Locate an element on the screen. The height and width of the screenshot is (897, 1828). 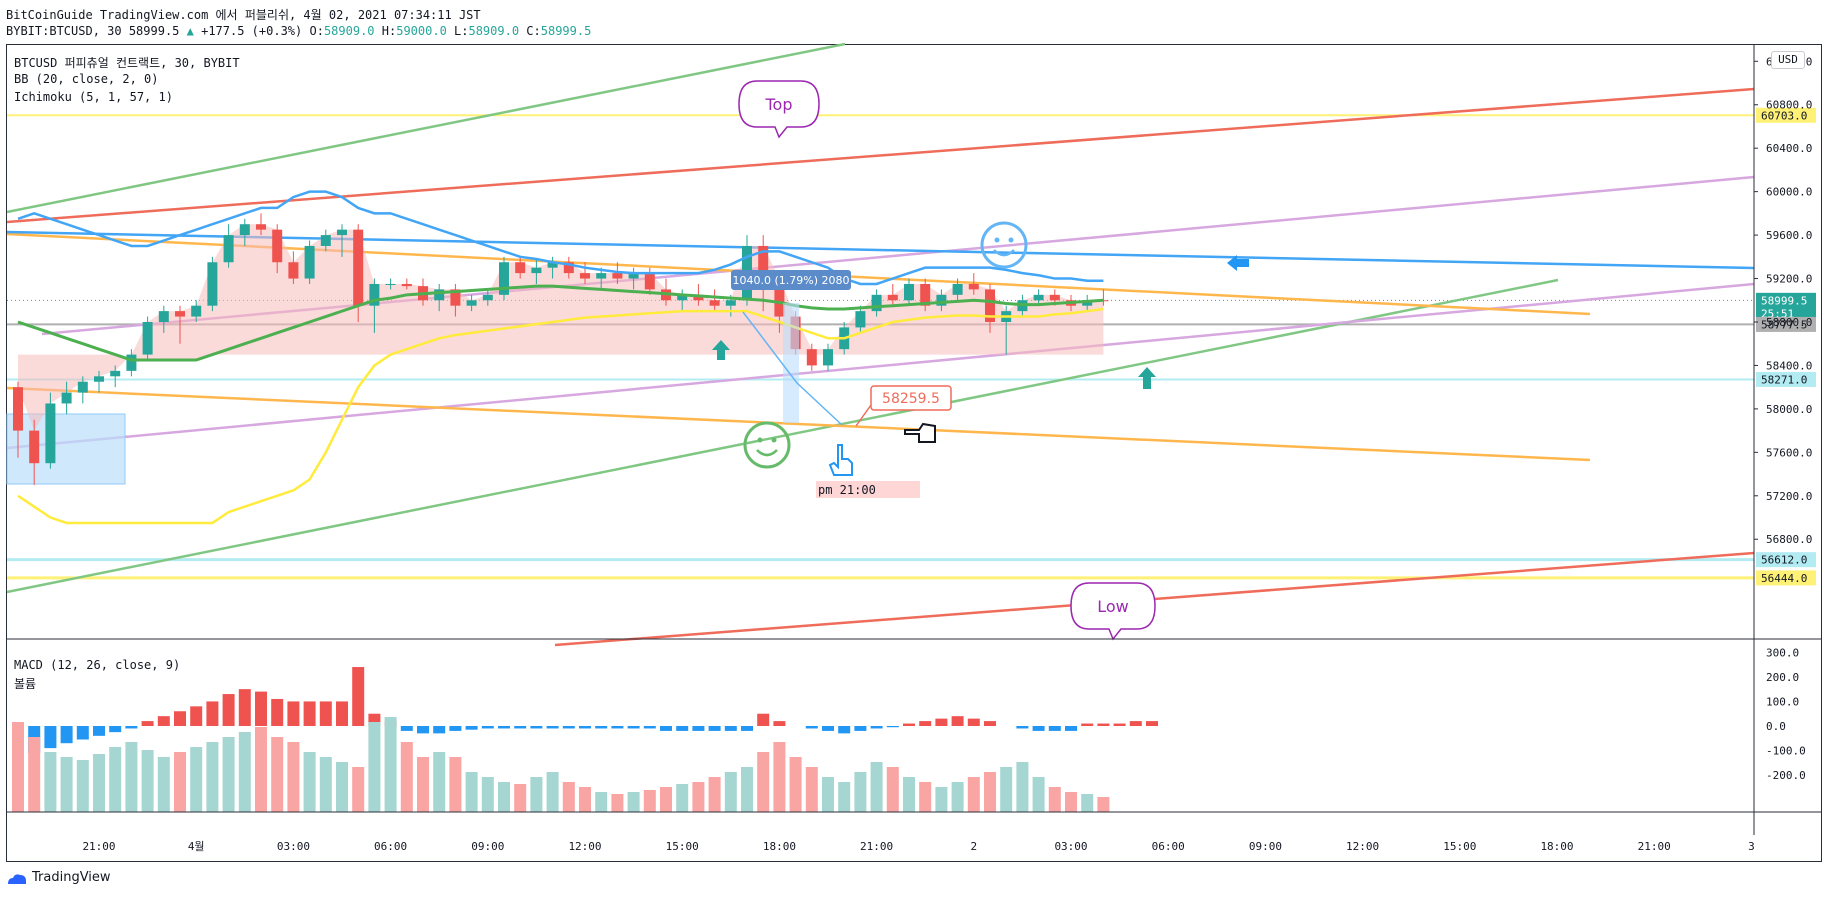
open-value: 58909.0 is located at coordinates (349, 31).